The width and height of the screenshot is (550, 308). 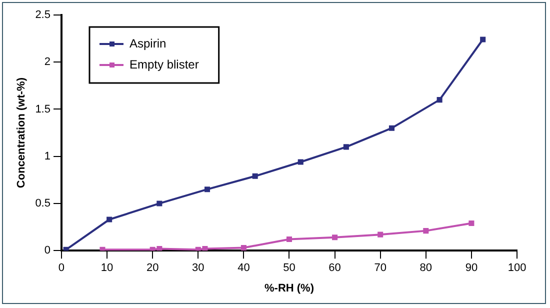 I want to click on x-tick-label: 10, so click(x=107, y=268).